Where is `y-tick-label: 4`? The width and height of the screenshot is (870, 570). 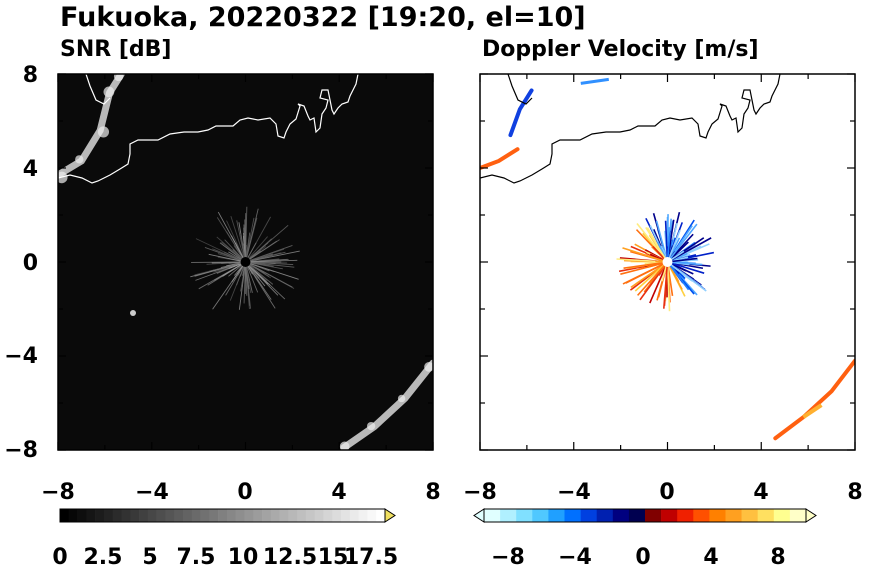
y-tick-label: 4 is located at coordinates (30, 169).